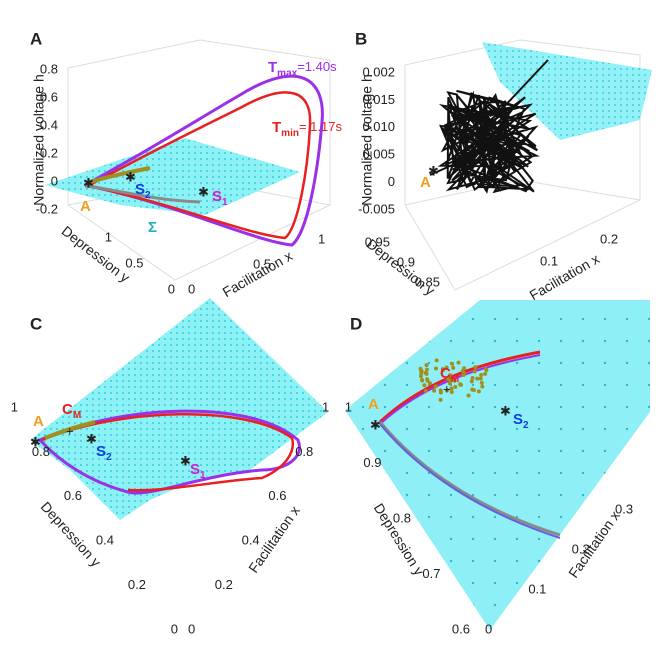 This screenshot has height=645, width=662. What do you see at coordinates (376, 208) in the screenshot?
I see `tick-label: -0.005` at bounding box center [376, 208].